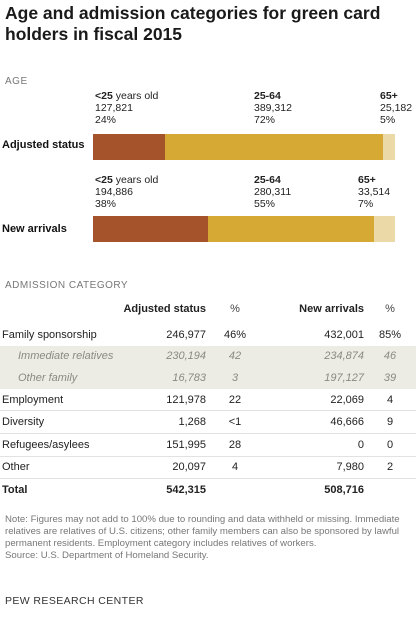  I want to click on bar-label-new-arrivals: New arrivals, so click(34, 229).